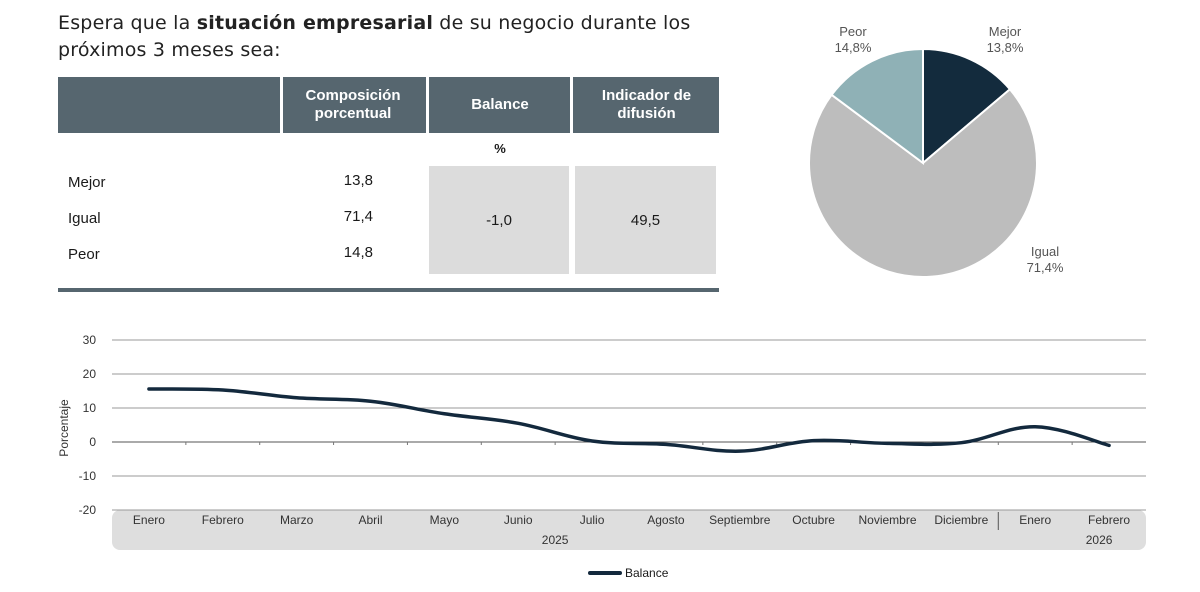 The image size is (1200, 592). I want to click on row-label-mejor: Mejor, so click(87, 182).